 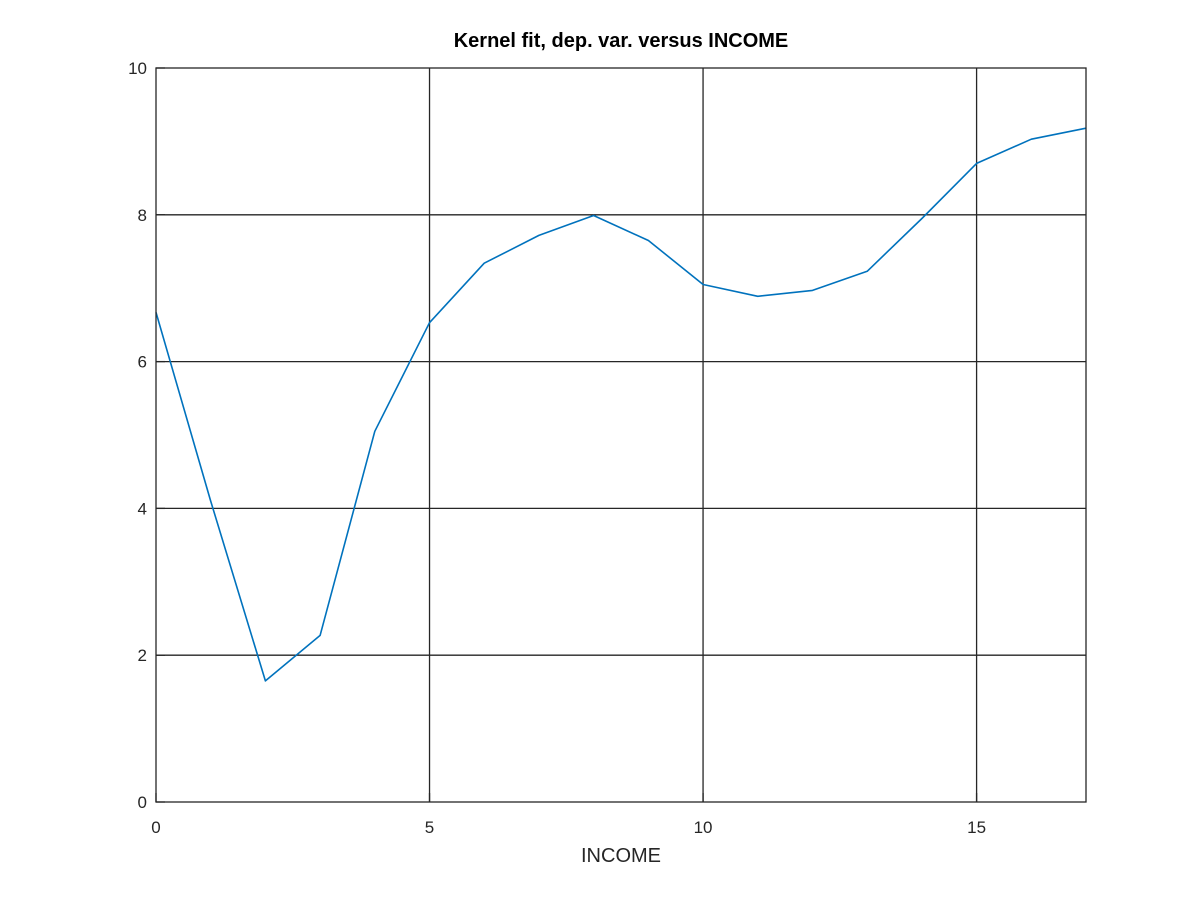 I want to click on y-tick-label: 6, so click(x=142, y=362).